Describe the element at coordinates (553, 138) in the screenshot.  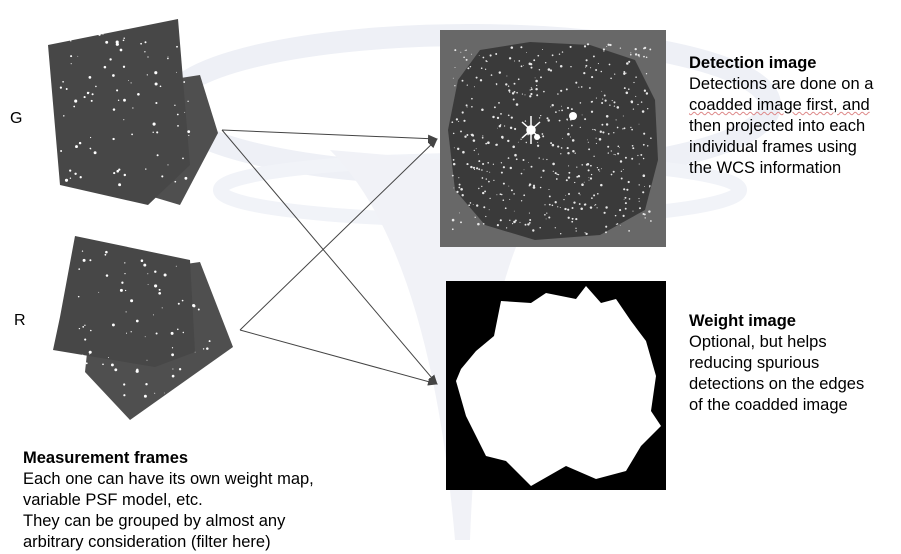
I see `detection-image` at that location.